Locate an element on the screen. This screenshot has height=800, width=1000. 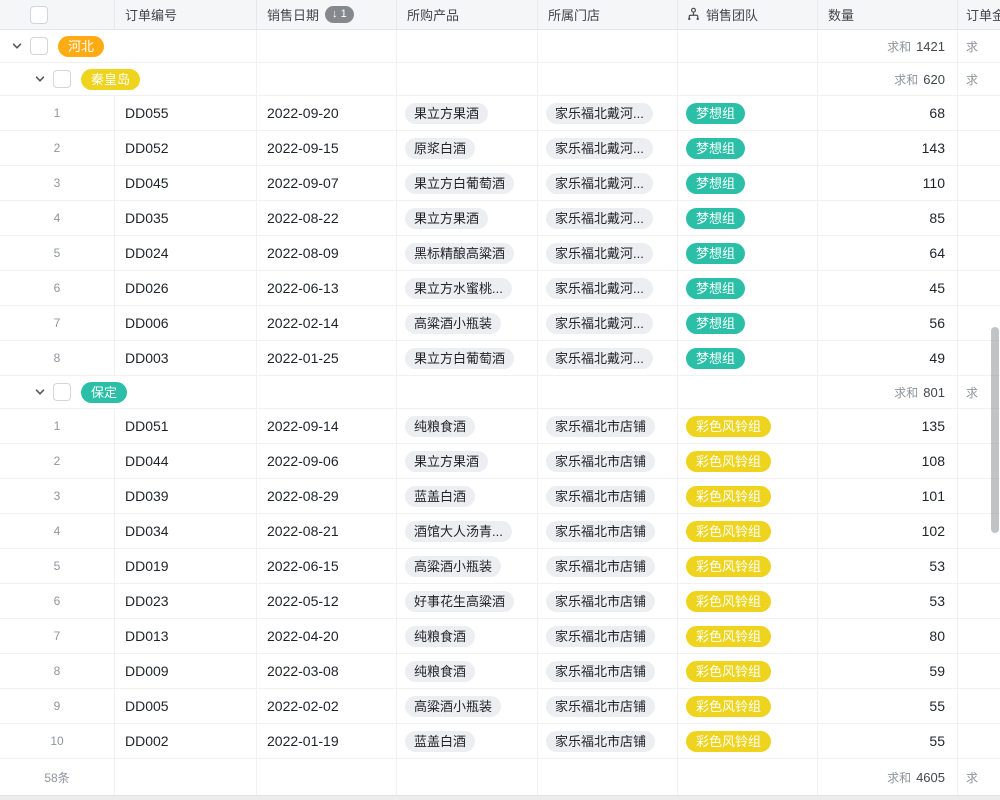
cell-order-id: DD055 is located at coordinates (186, 113).